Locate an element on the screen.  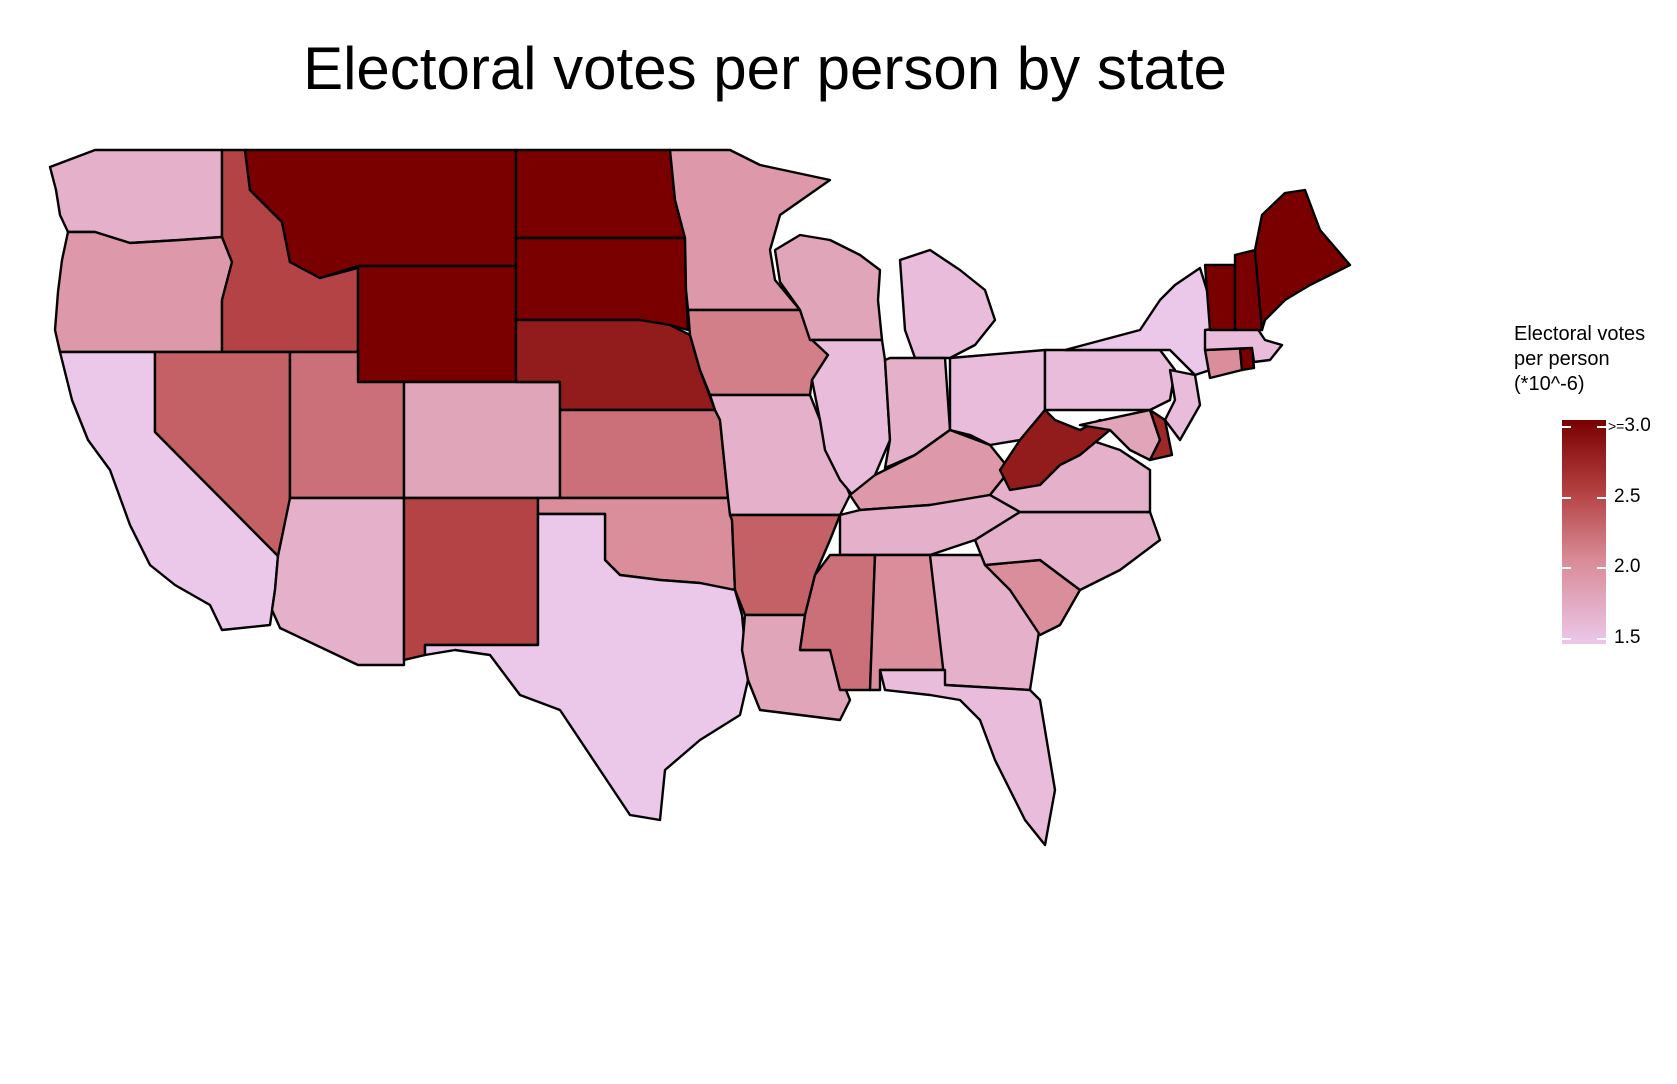
state-colorado is located at coordinates (482, 440).